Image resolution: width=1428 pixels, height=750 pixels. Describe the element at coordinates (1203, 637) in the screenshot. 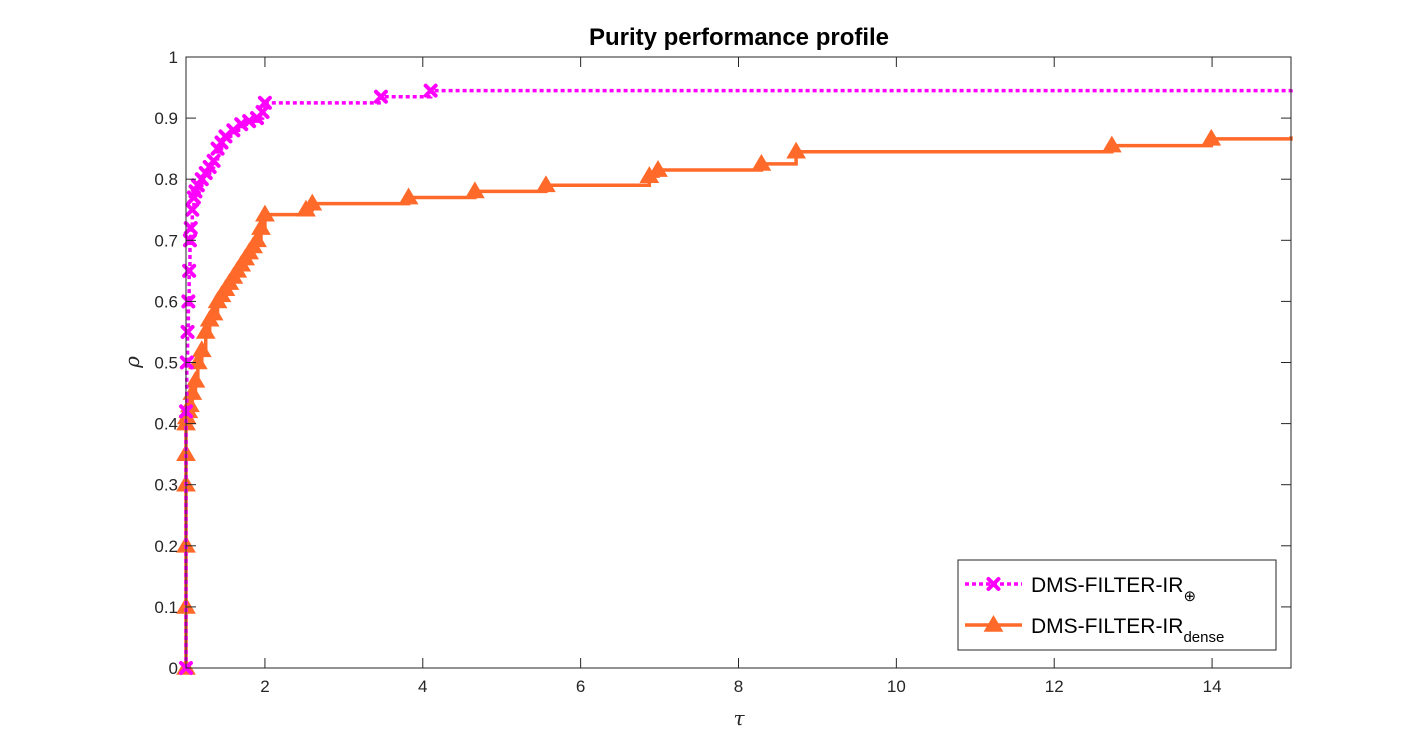

I see `legend-label-subscript: dense` at that location.